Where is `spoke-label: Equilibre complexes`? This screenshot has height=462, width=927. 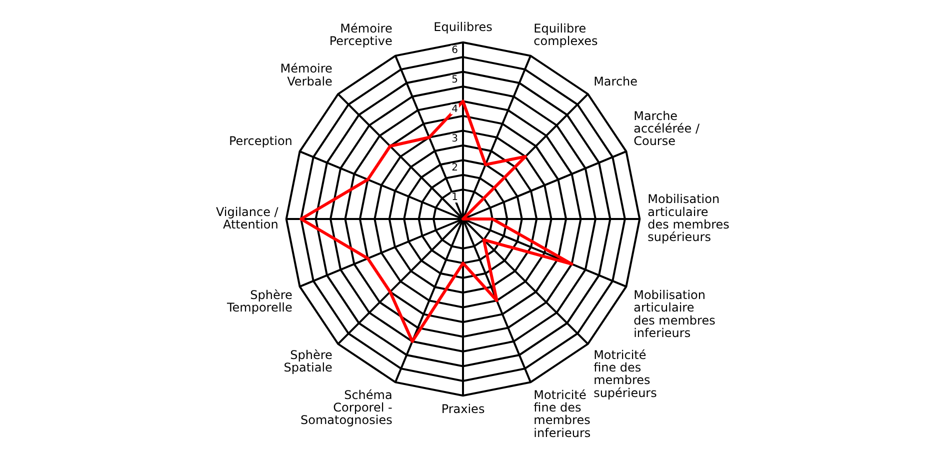 spoke-label: Equilibre complexes is located at coordinates (566, 35).